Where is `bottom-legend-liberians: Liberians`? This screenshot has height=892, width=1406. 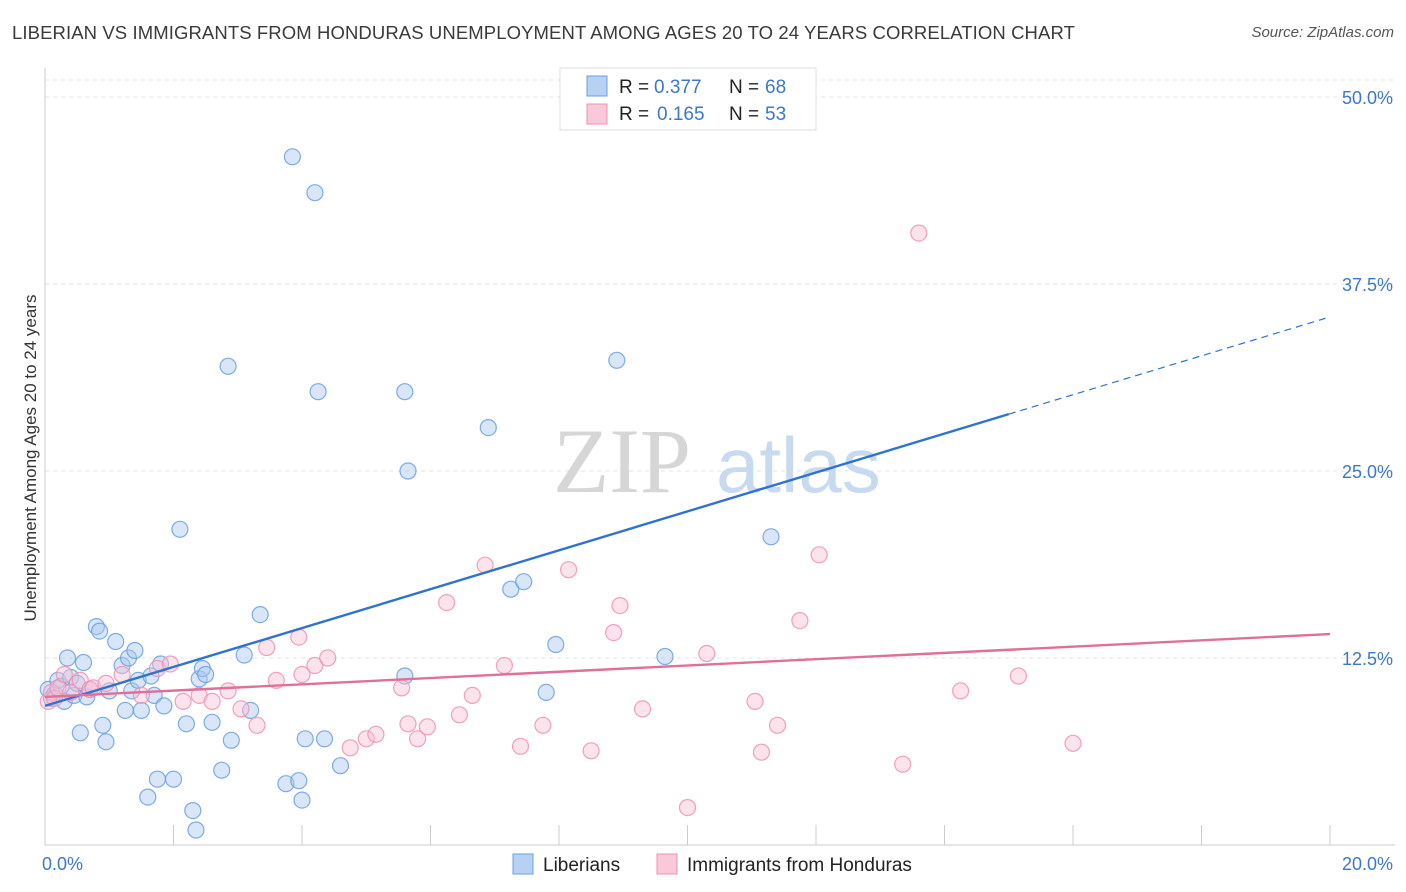
bottom-legend-liberians: Liberians is located at coordinates (581, 865).